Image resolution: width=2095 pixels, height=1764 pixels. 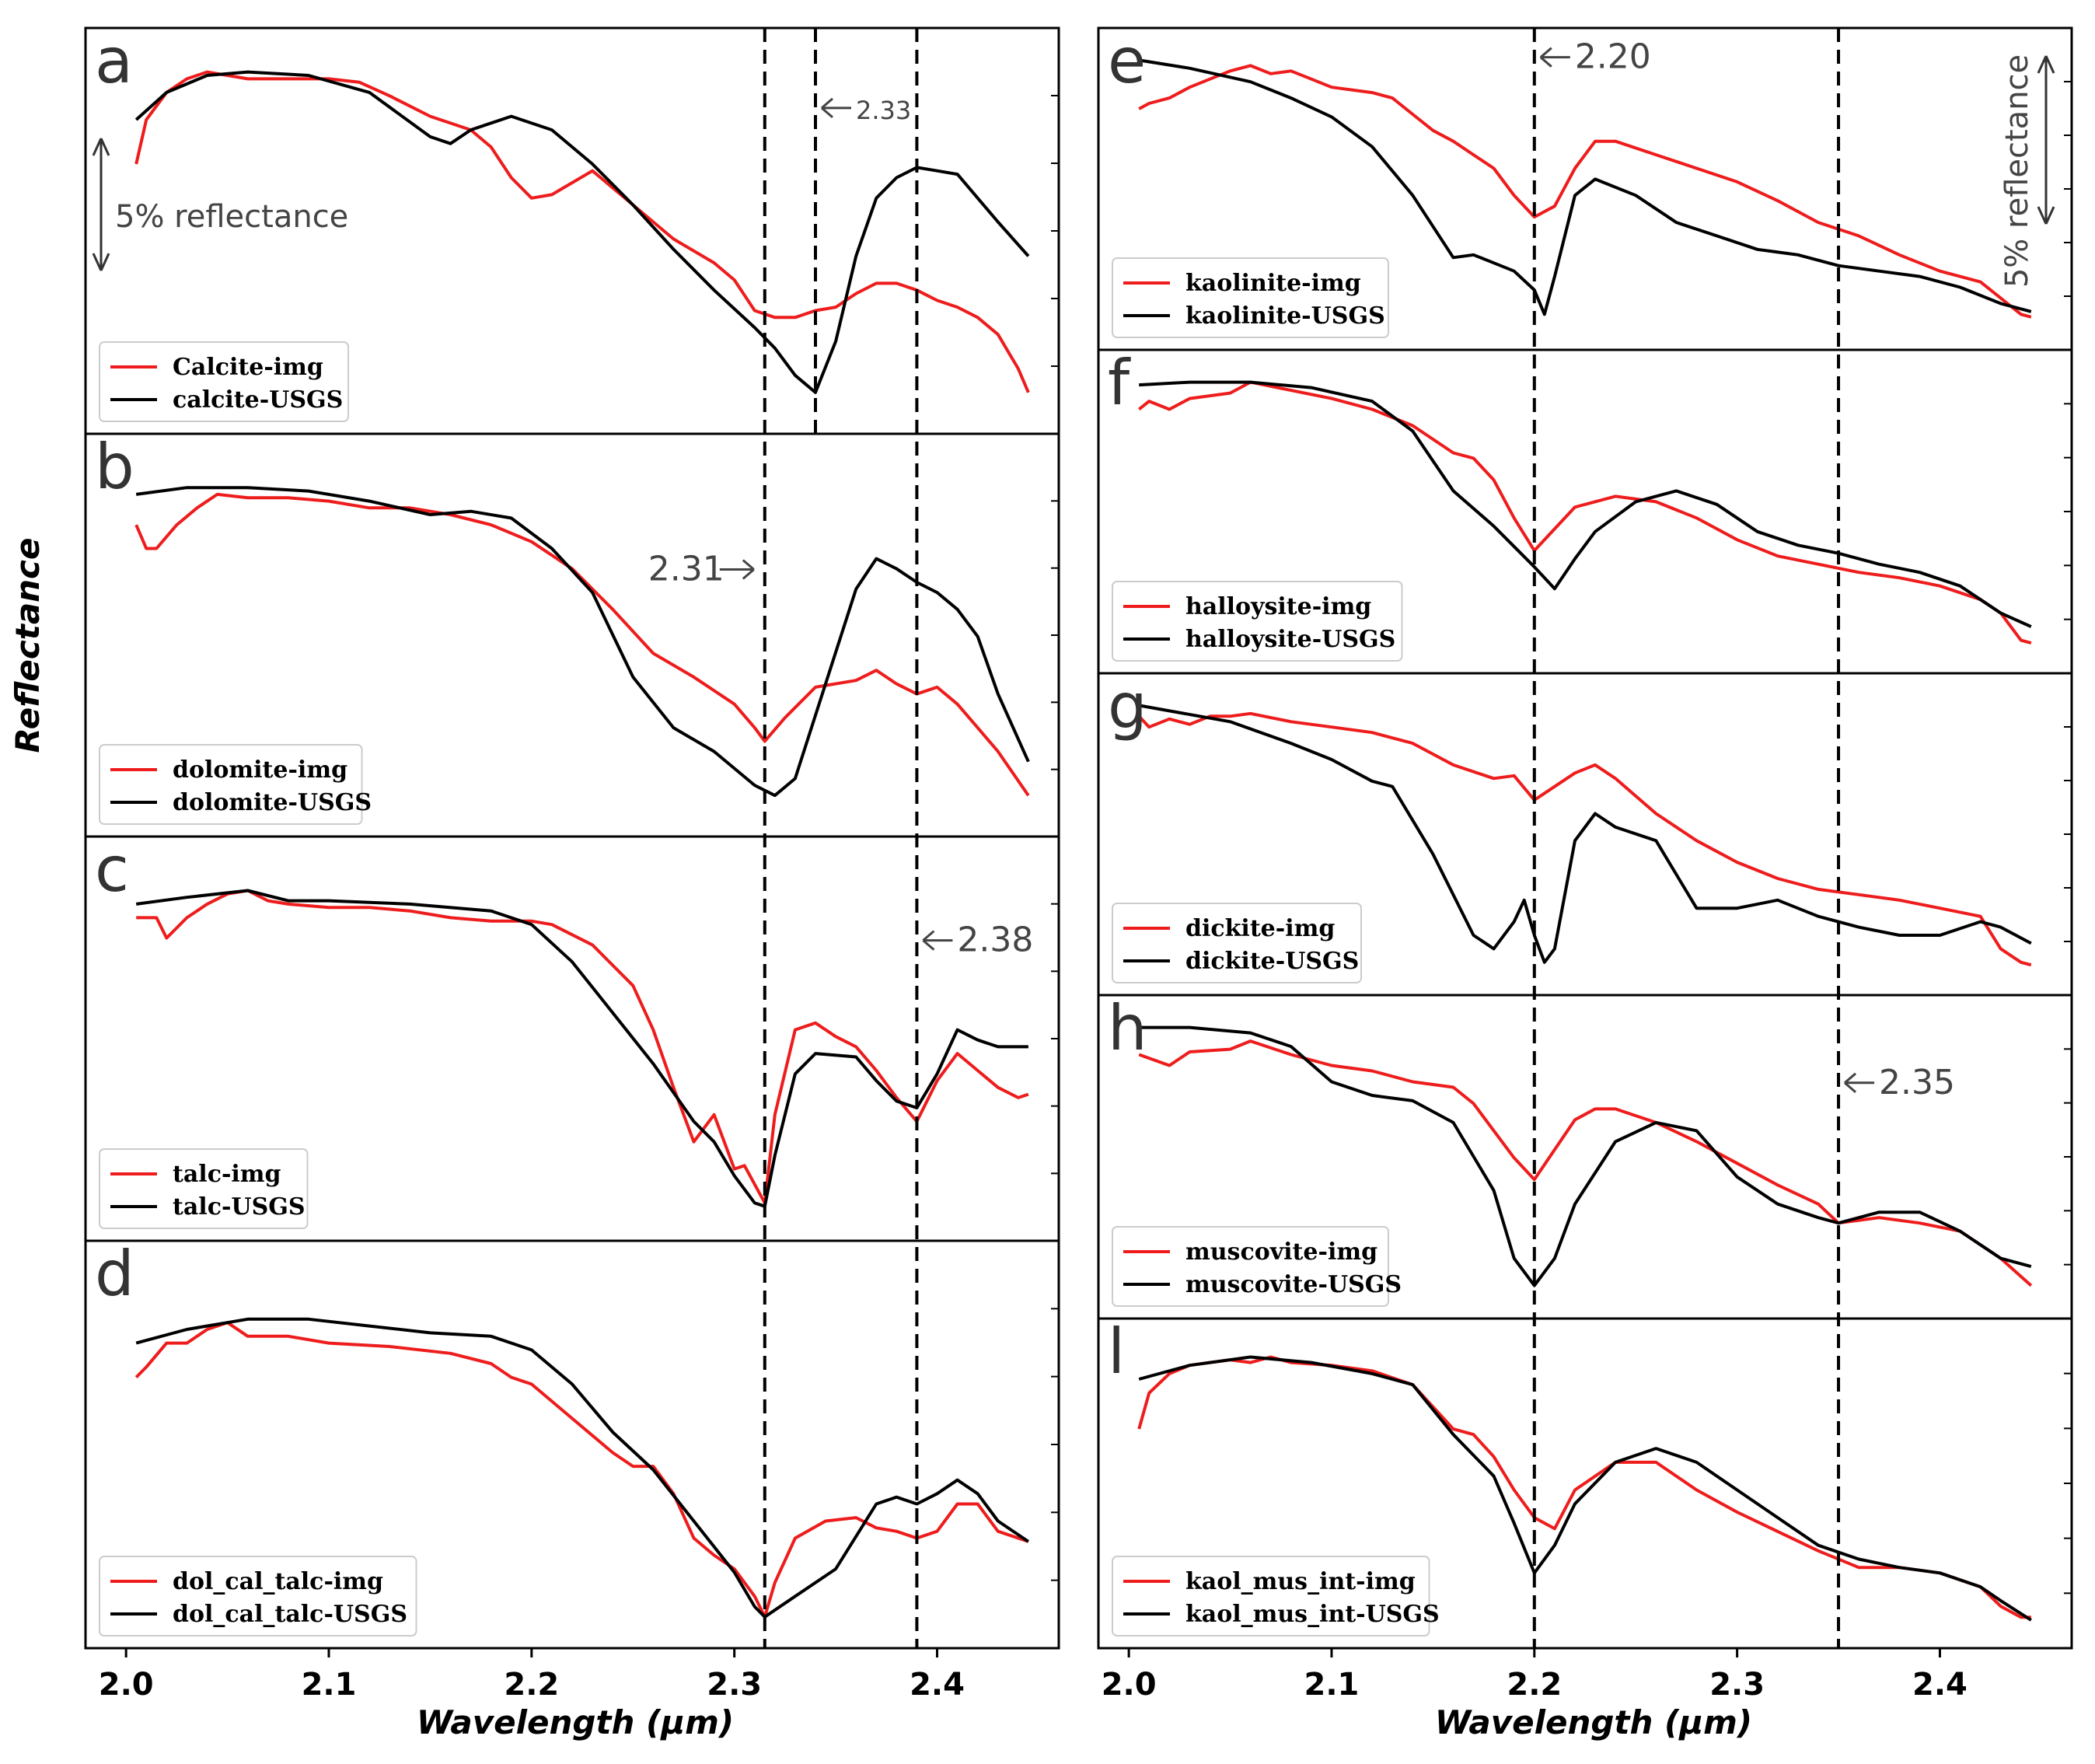 I want to click on legend-label: dickite-USGS, so click(x=1272, y=961).